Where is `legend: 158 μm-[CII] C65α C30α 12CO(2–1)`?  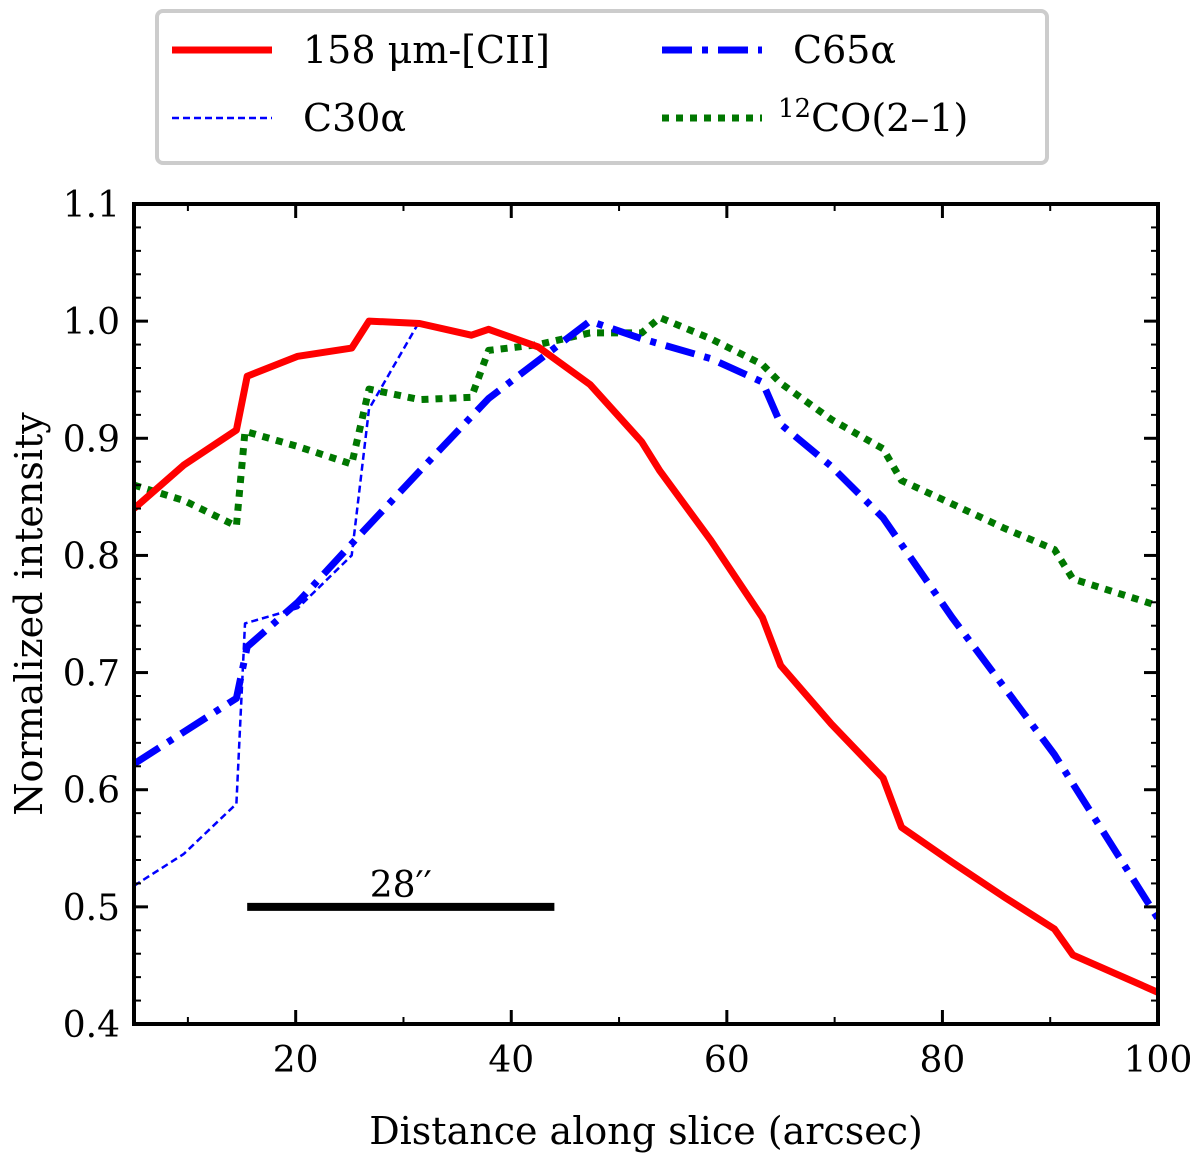
legend: 158 μm-[CII] C65α C30α 12CO(2–1) is located at coordinates (602, 87).